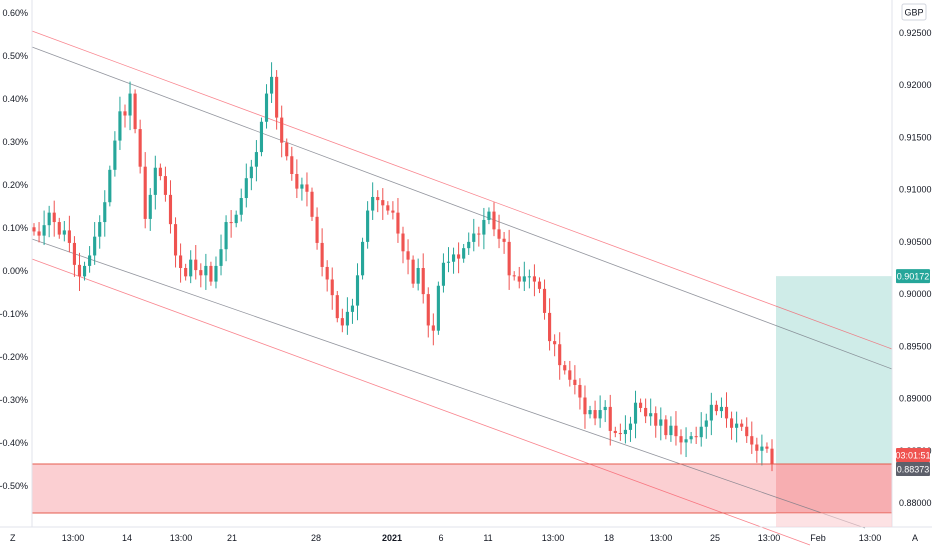 The height and width of the screenshot is (550, 932). I want to click on stop-loss-zone, so click(462, 489).